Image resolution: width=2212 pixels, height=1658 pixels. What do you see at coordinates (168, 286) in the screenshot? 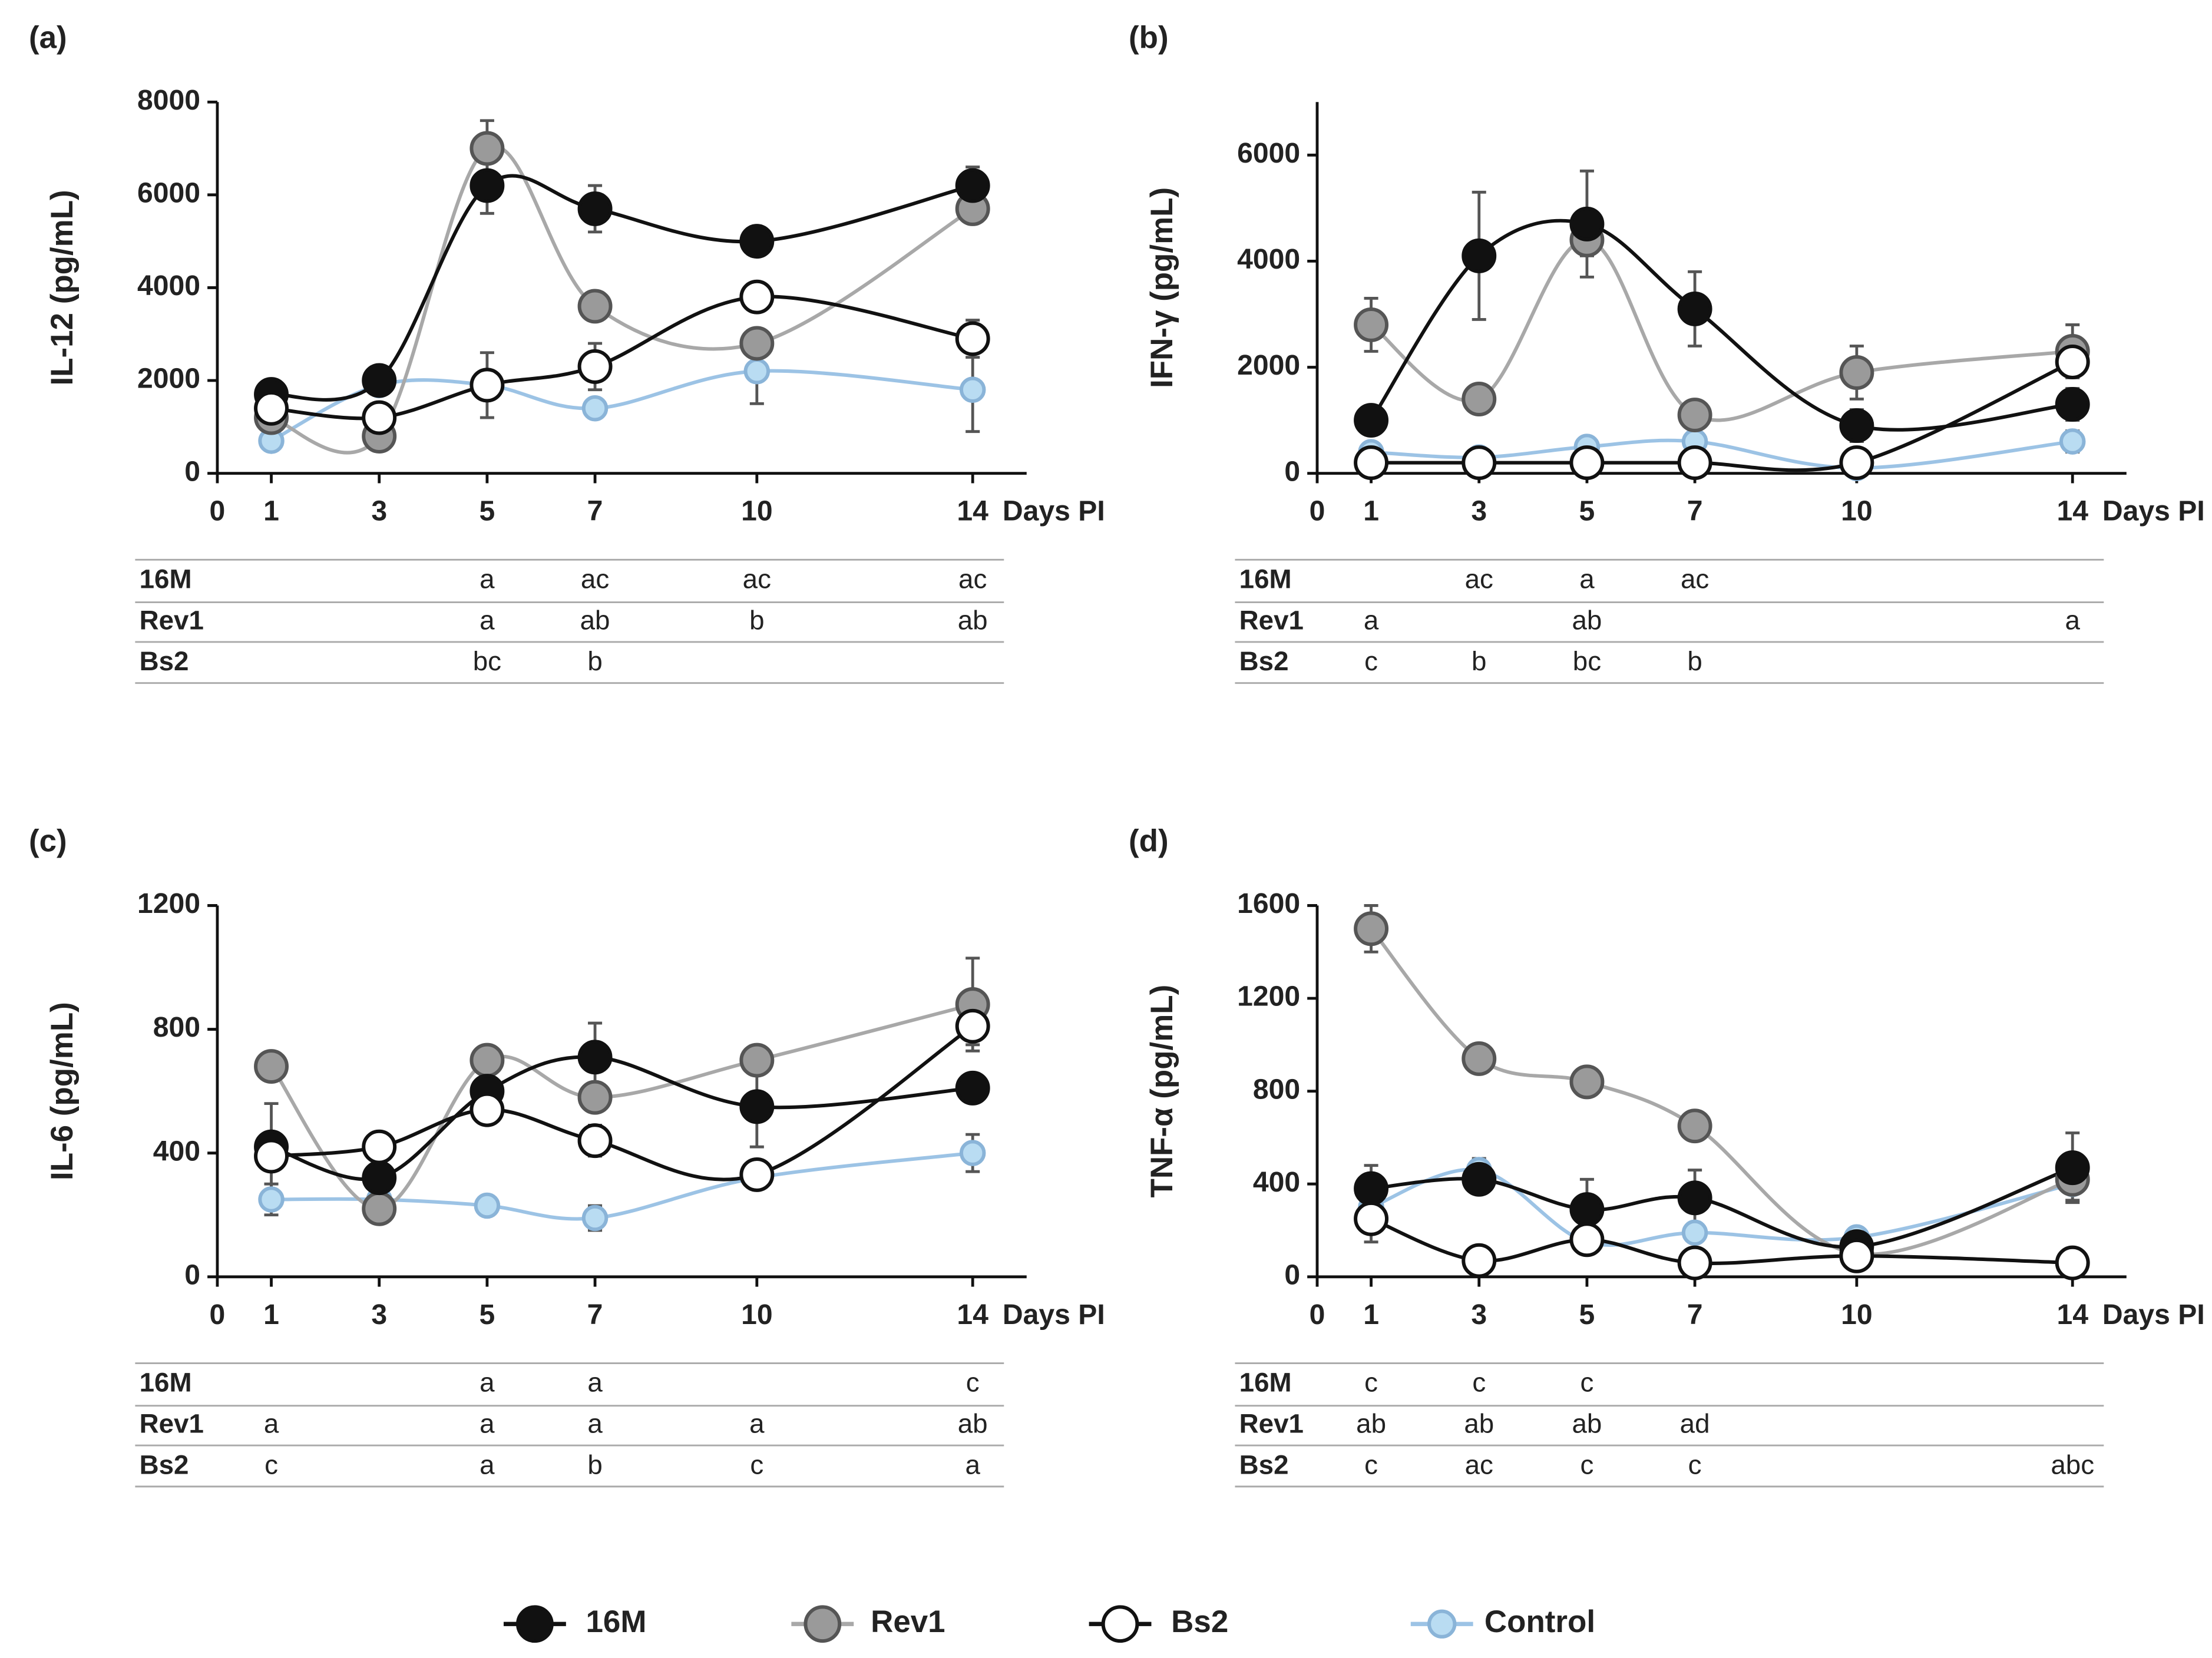
I see `y-tick-label: 4000` at bounding box center [168, 286].